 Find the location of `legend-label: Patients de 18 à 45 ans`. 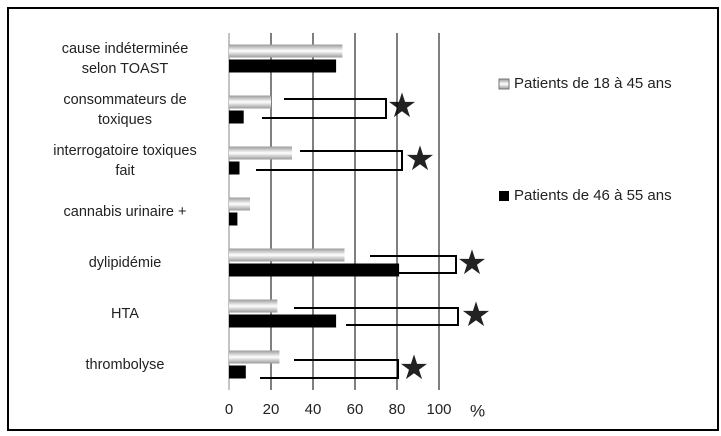

legend-label: Patients de 18 à 45 ans is located at coordinates (593, 83).